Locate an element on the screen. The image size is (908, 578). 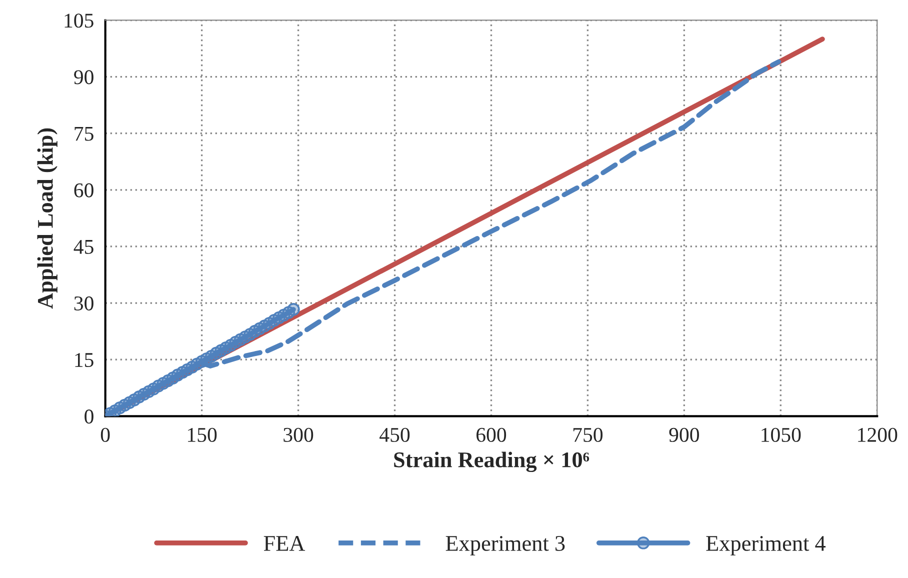
x-axis-title: Strain Reading × 10⁶ is located at coordinates (492, 462).